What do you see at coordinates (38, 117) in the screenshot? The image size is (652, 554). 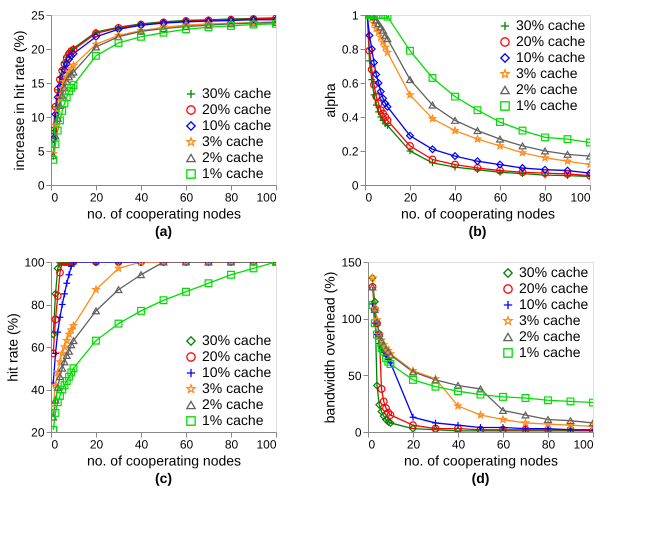 I see `y-tick-label: 10` at bounding box center [38, 117].